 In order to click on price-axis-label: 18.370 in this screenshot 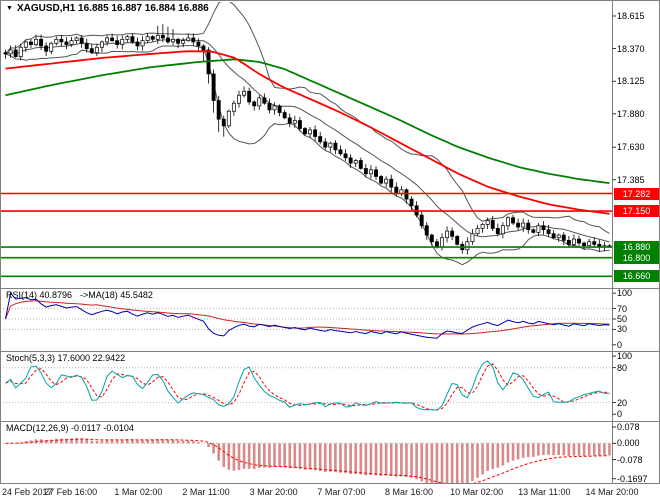, I will do `click(631, 48)`.